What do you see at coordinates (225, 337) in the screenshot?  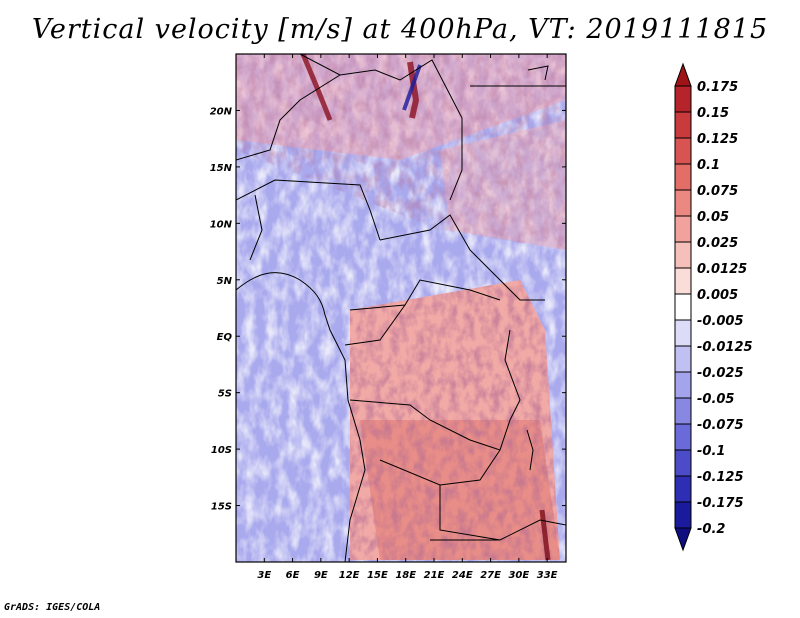 I see `lat-tick-label: EQ` at bounding box center [225, 337].